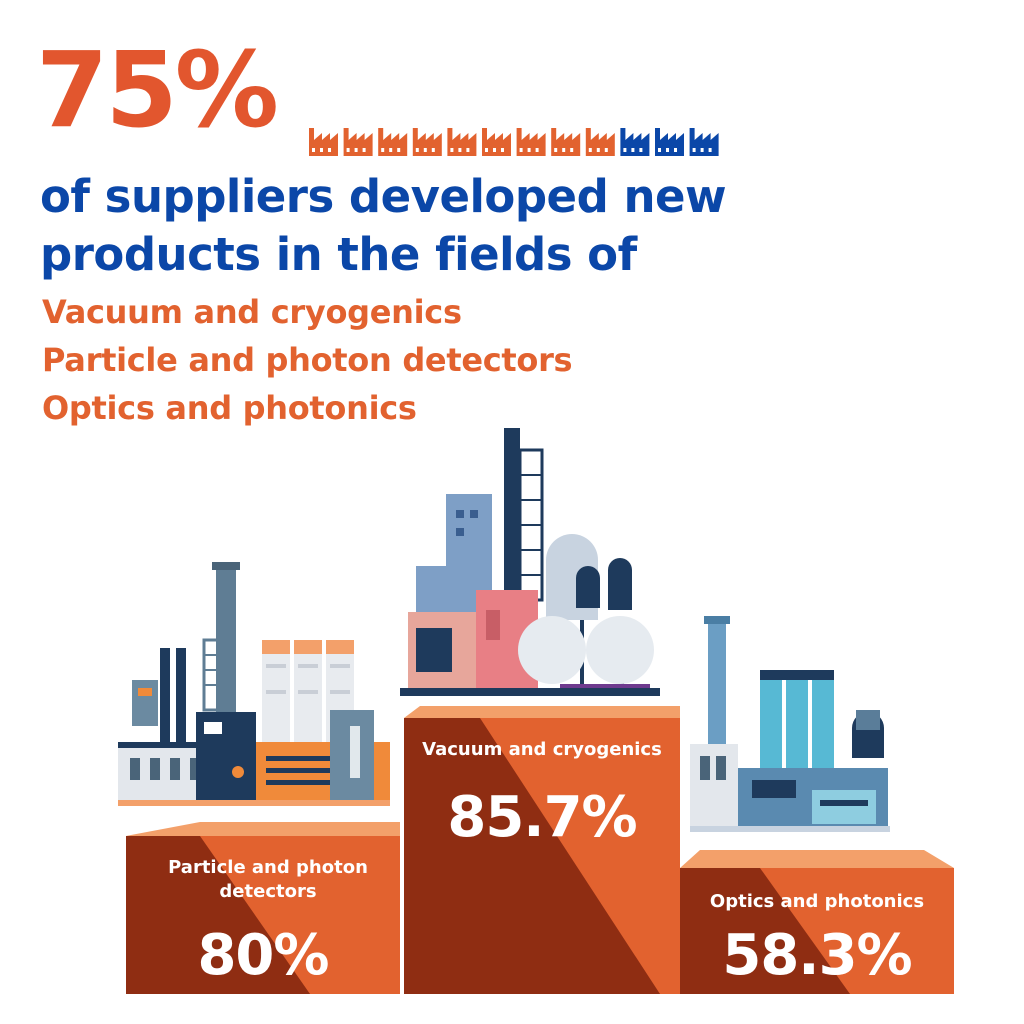 The height and width of the screenshot is (1024, 1024). I want to click on podium-label-right: Optics and photonics, so click(817, 901).